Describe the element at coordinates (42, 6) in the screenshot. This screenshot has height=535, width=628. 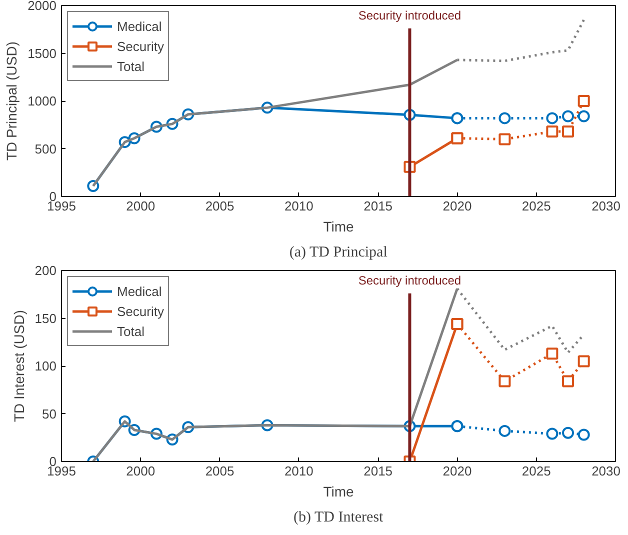
I see `y-tick-label: 2000` at that location.